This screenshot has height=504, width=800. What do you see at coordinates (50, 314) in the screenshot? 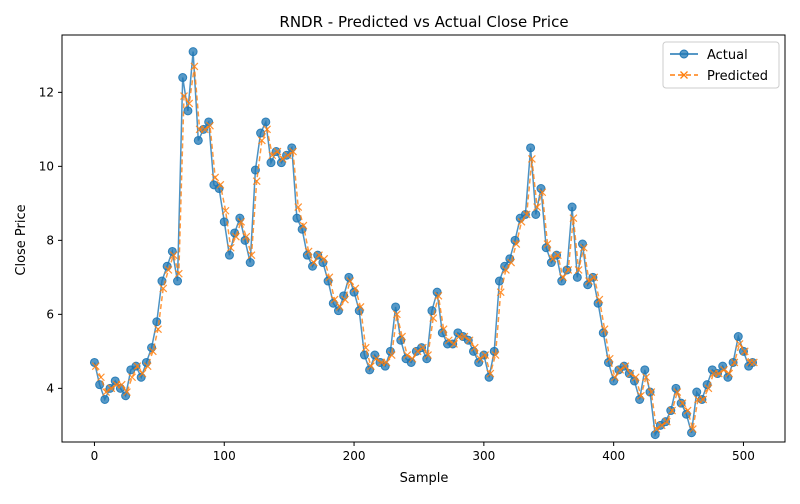
I see `y-tick-label: 6` at bounding box center [50, 314].